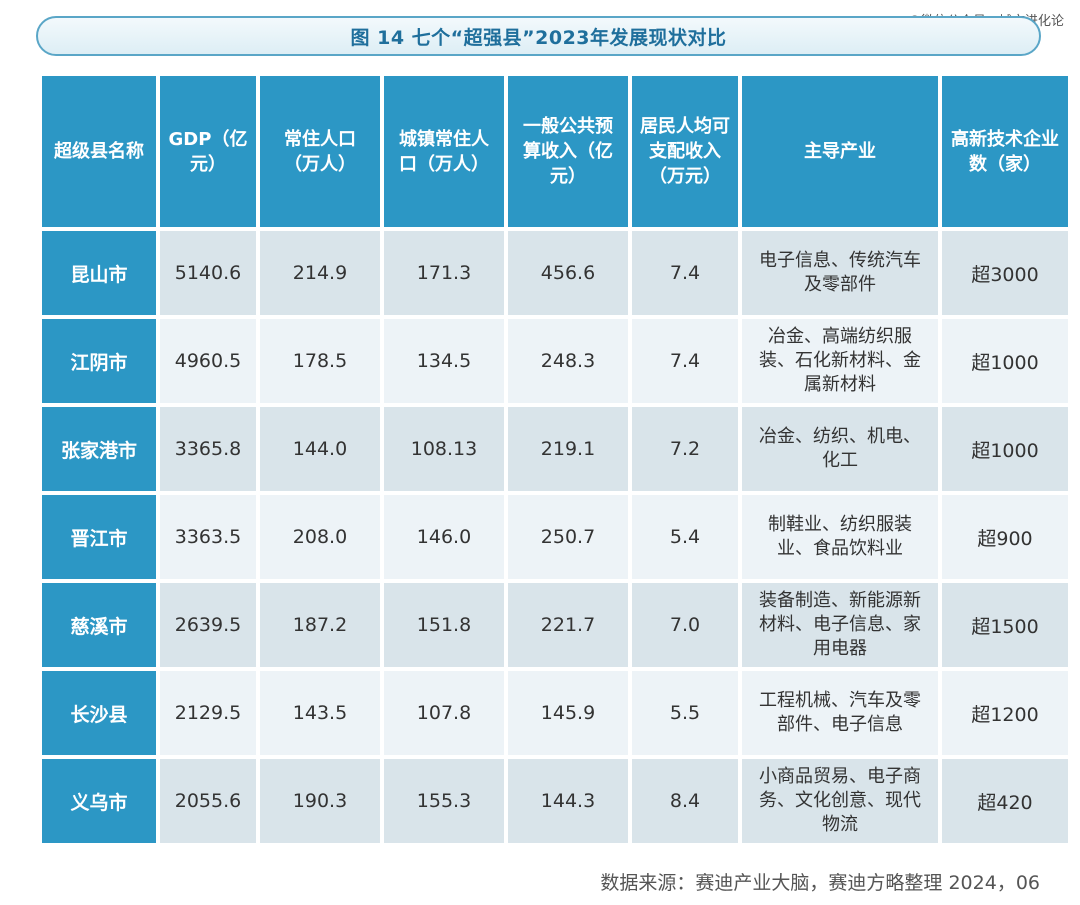 This screenshot has height=905, width=1080. Describe the element at coordinates (208, 449) in the screenshot. I see `gdp-cell: 3365.8` at that location.